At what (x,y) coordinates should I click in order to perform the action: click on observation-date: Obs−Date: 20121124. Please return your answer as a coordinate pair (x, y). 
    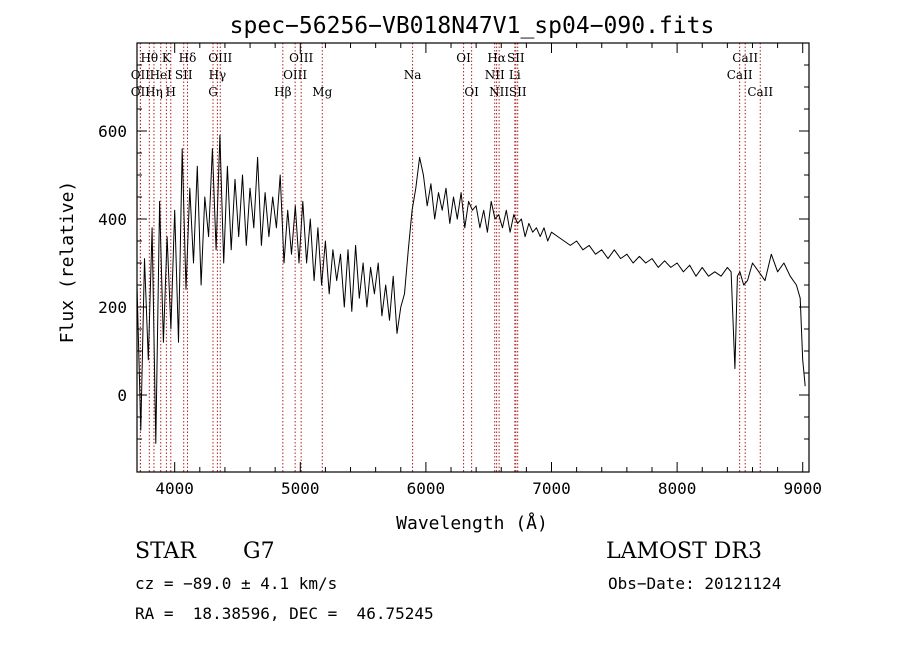
    Looking at the image, I should click on (695, 583).